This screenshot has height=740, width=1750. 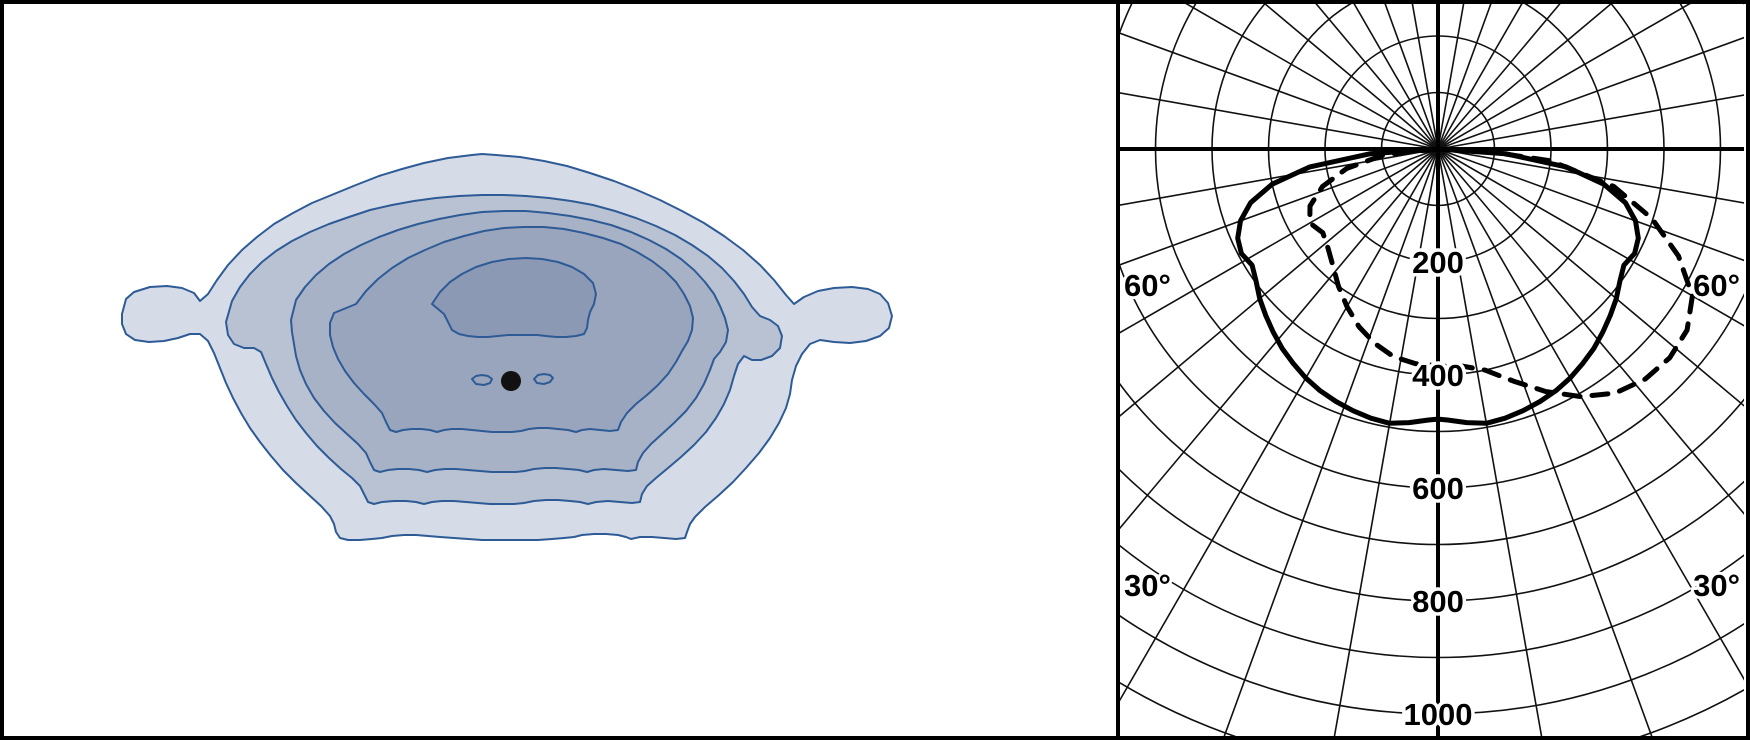 What do you see at coordinates (1147, 585) in the screenshot?
I see `polar-angle-label-left: 30°` at bounding box center [1147, 585].